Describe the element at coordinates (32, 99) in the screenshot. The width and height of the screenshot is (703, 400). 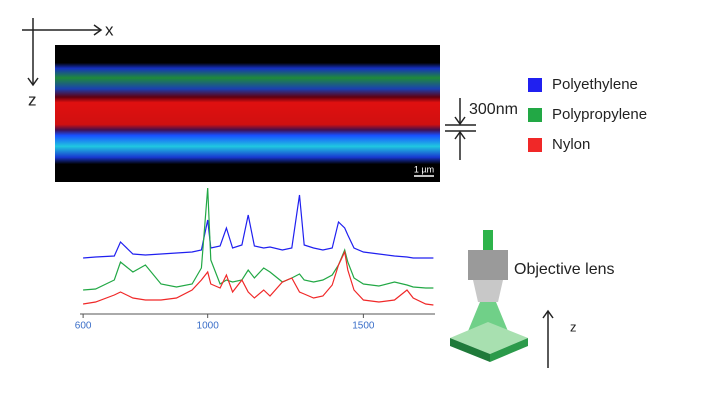
I see `z-label: z` at that location.